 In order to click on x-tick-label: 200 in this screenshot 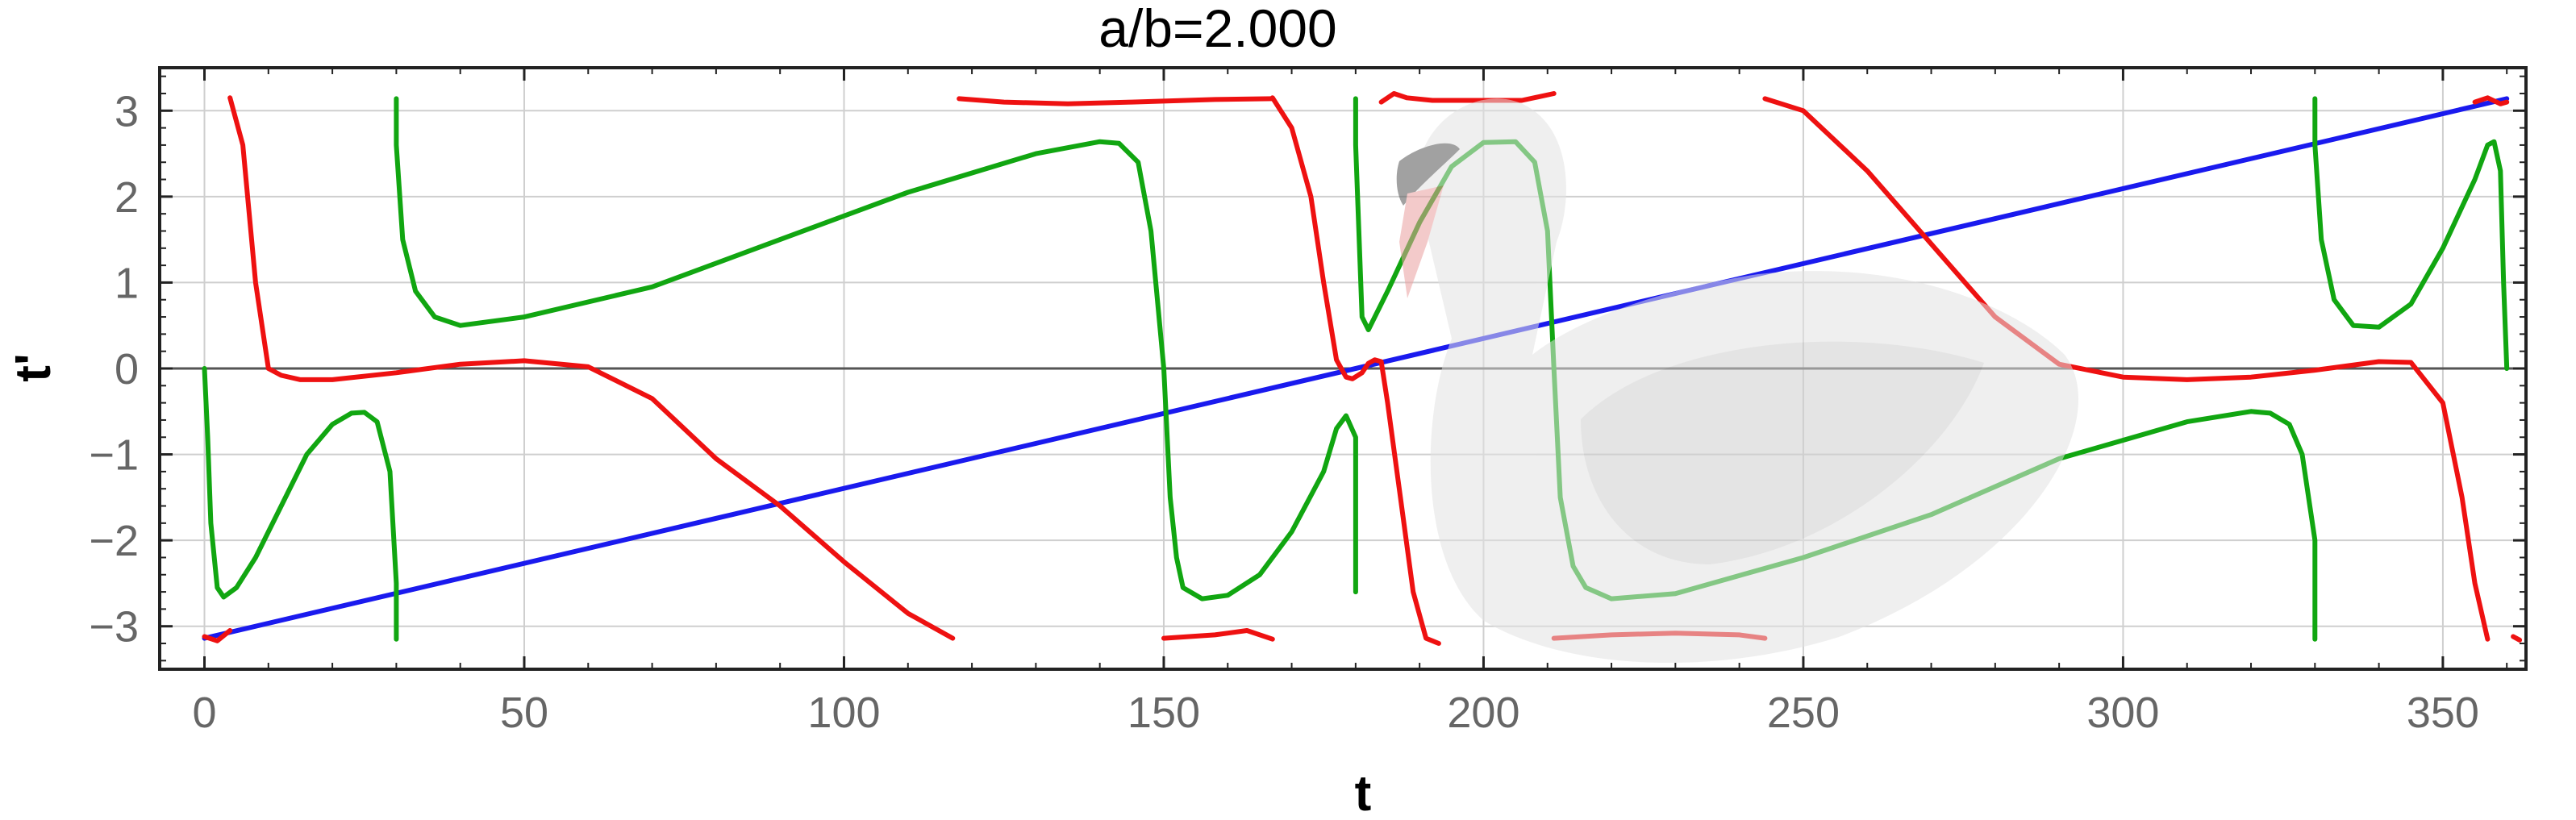, I will do `click(1483, 713)`.